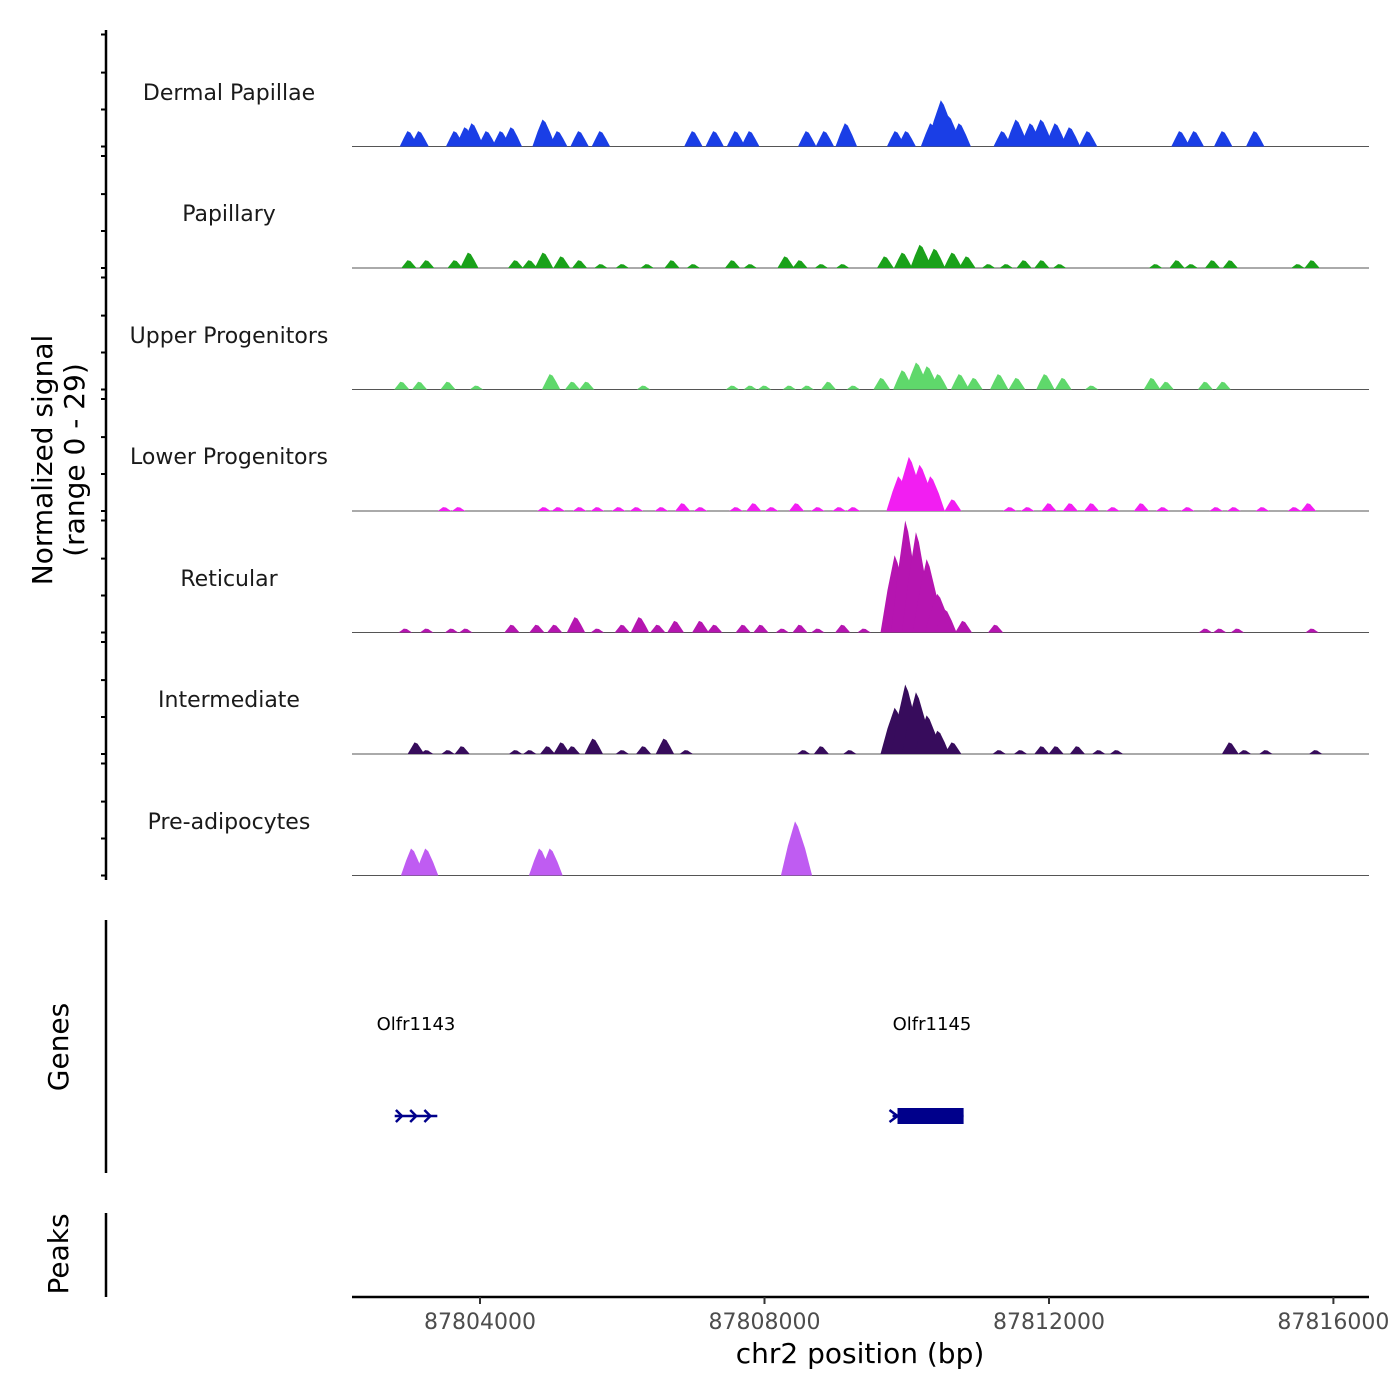 The width and height of the screenshot is (1400, 1400). I want to click on track-label-intermediate: Intermediate, so click(229, 700).